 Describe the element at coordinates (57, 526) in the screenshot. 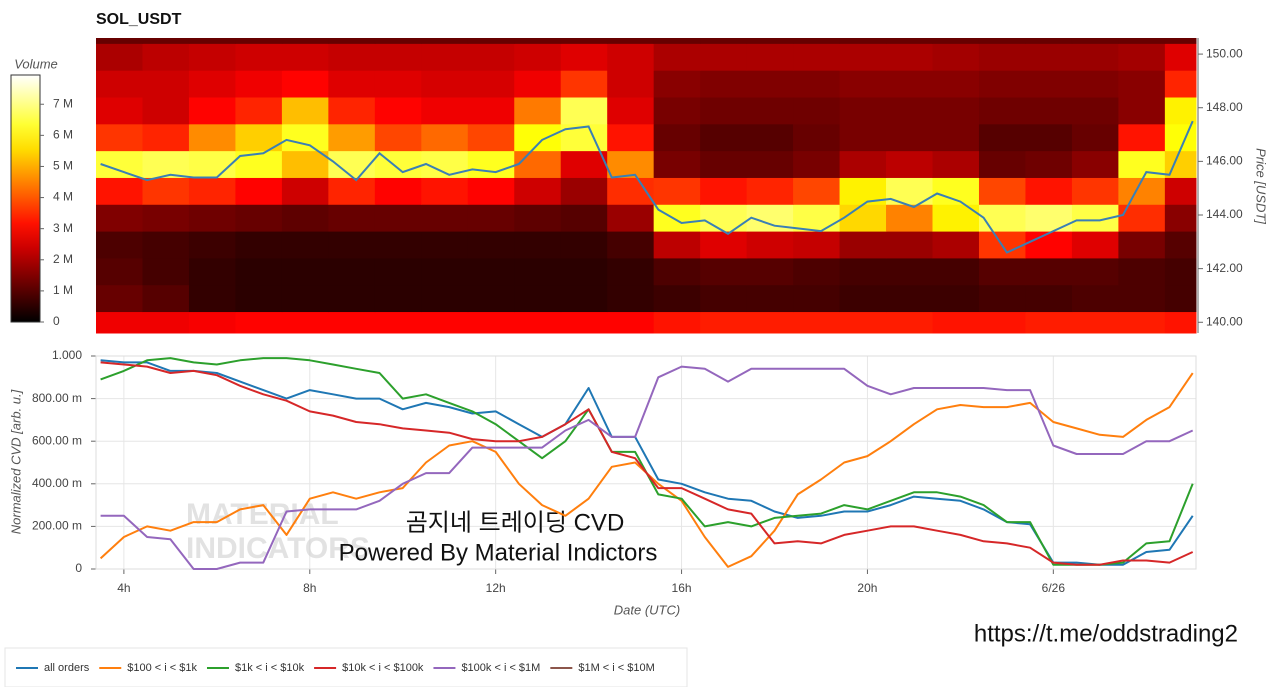

I see `y-tick-label: 200.00 m` at that location.